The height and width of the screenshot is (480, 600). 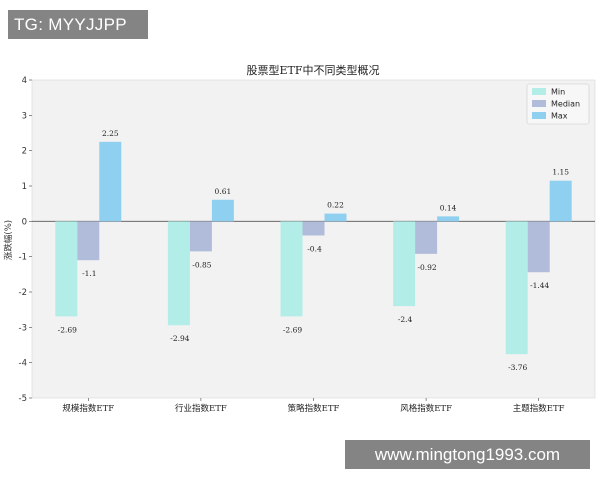 I want to click on y-tick-label: -1, so click(x=23, y=258).